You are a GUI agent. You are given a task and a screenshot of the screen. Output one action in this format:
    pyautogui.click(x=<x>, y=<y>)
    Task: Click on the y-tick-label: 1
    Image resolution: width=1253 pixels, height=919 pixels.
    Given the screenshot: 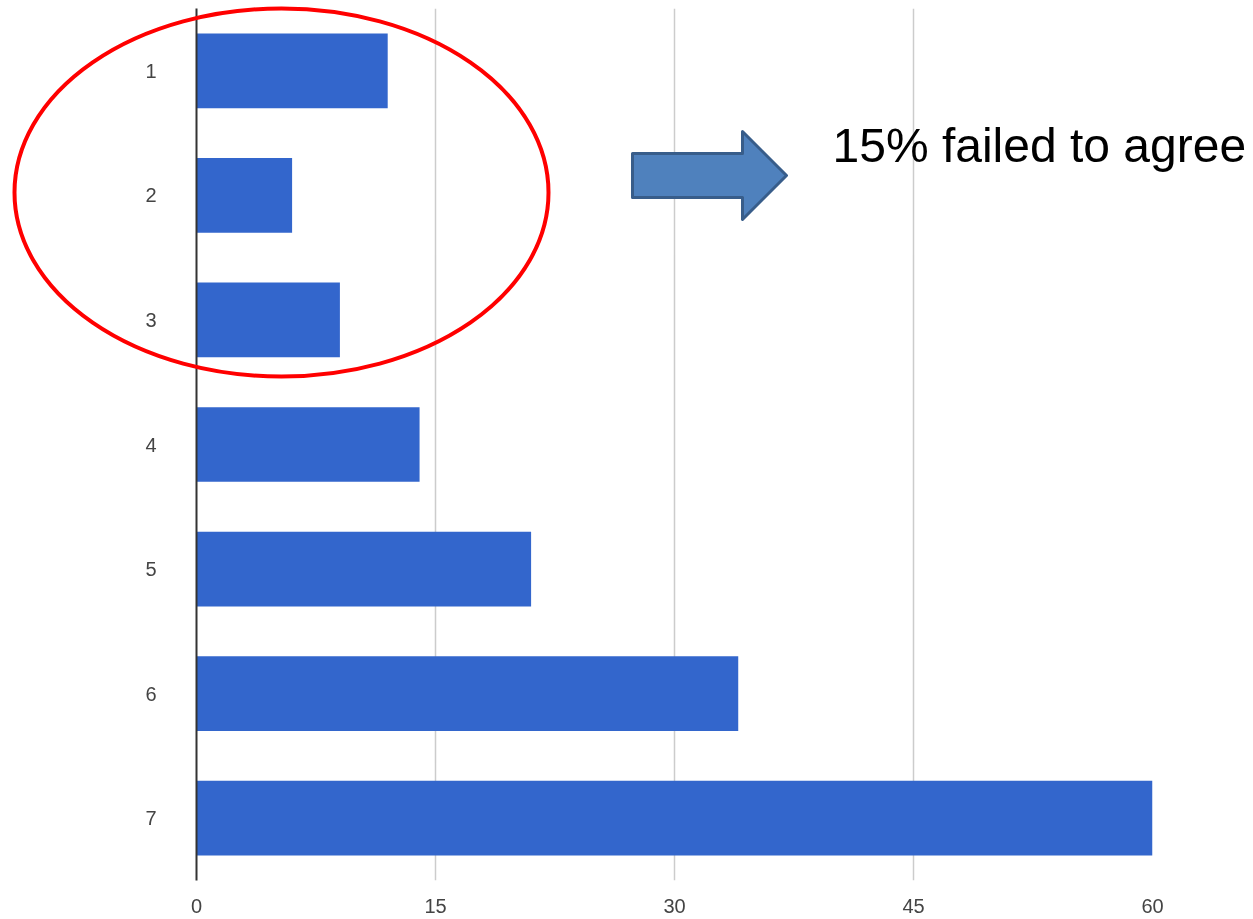 What is the action you would take?
    pyautogui.click(x=151, y=70)
    